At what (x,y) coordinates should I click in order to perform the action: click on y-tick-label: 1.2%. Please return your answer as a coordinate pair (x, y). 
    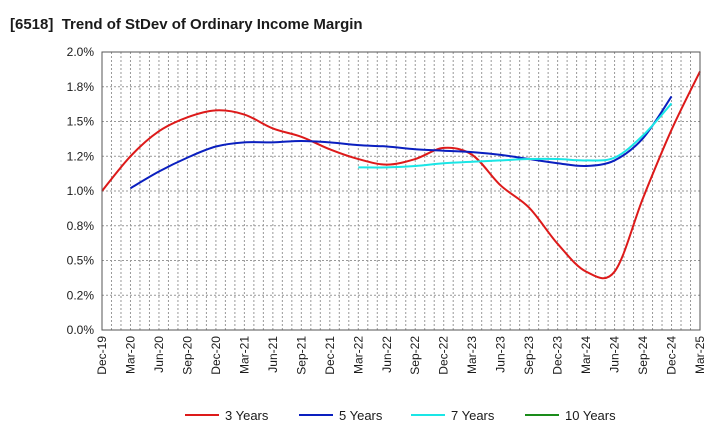
    Looking at the image, I should click on (81, 156).